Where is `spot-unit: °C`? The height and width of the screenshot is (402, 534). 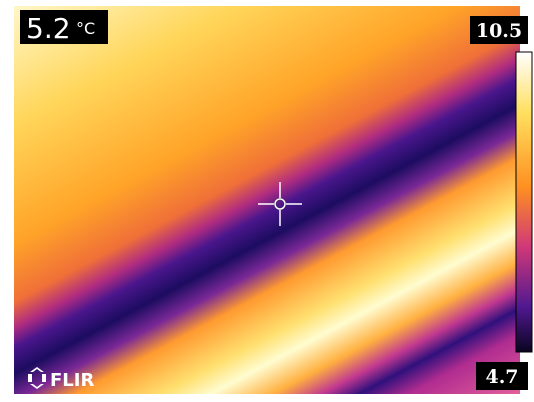
spot-unit: °C is located at coordinates (85, 28).